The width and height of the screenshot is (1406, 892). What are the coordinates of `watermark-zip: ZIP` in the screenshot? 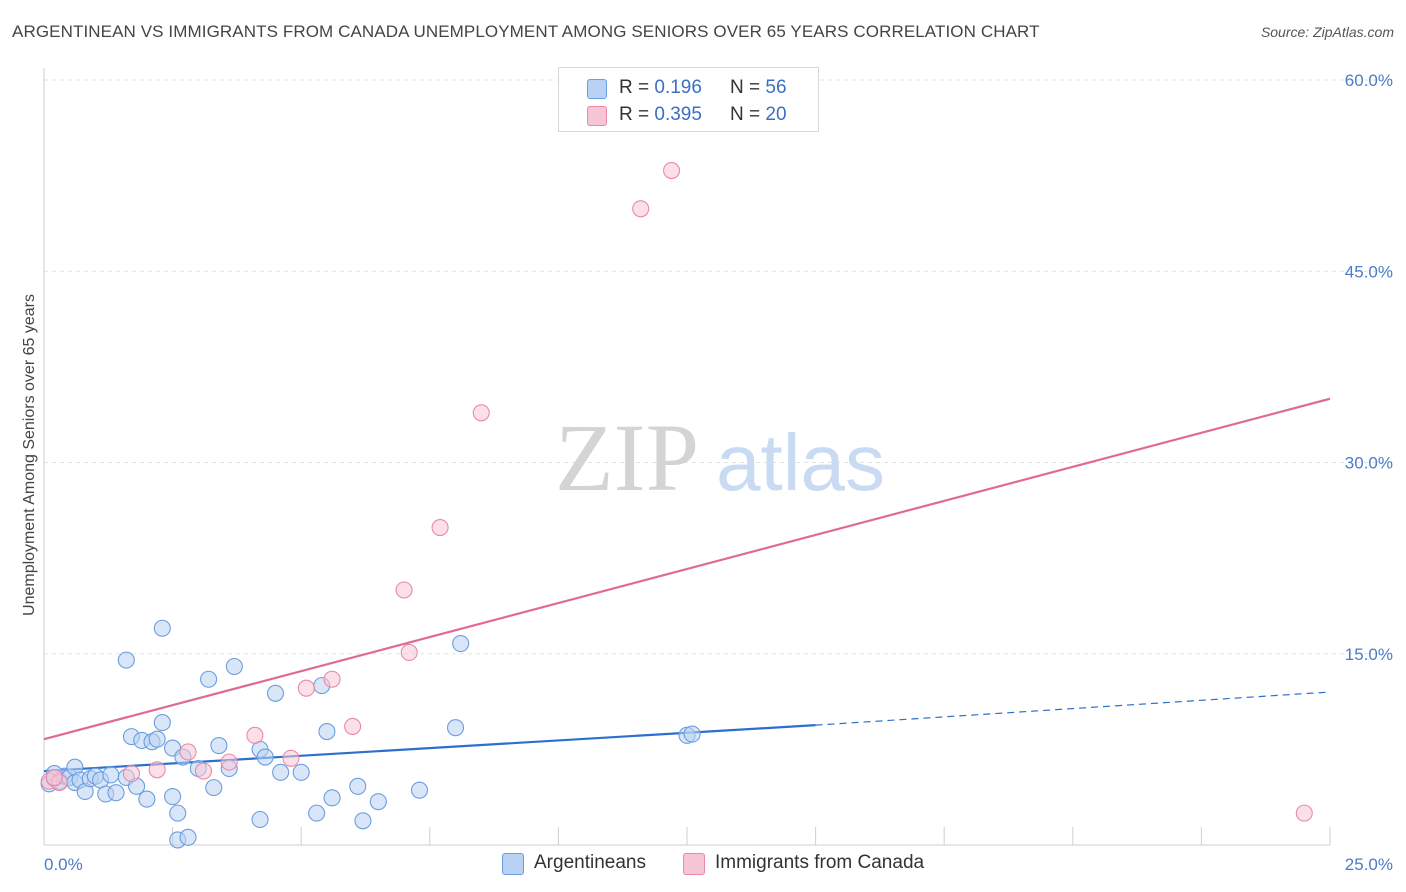 It's located at (627, 457).